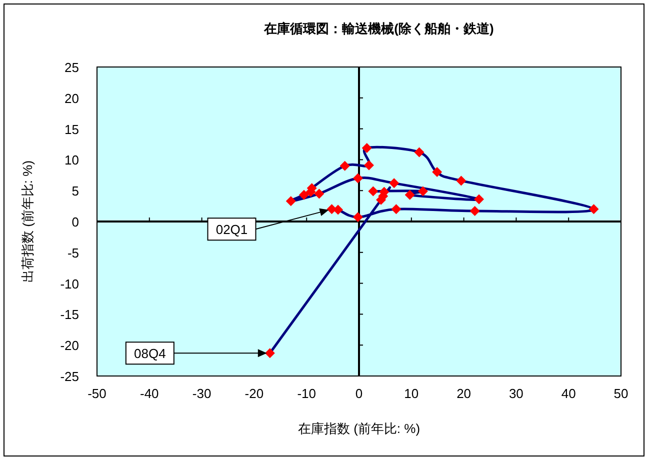 The width and height of the screenshot is (652, 463). What do you see at coordinates (202, 393) in the screenshot?
I see `x-tick-label: -30` at bounding box center [202, 393].